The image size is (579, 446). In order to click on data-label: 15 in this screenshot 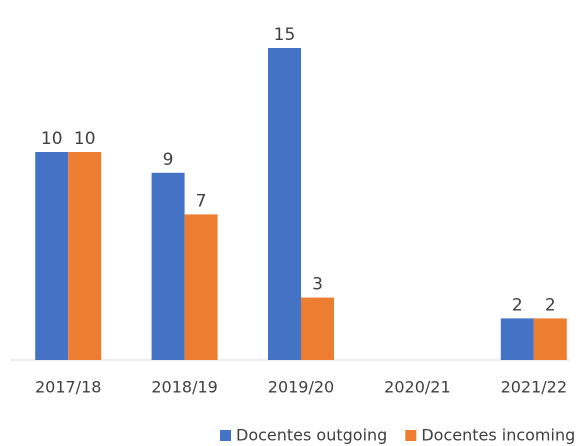, I will do `click(285, 35)`.